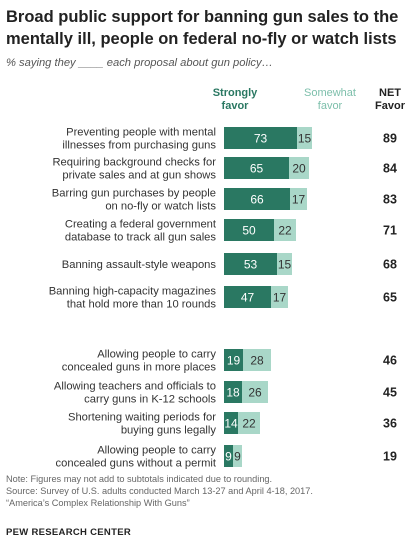  I want to click on data-label-strongly-favor: 65, so click(257, 169).